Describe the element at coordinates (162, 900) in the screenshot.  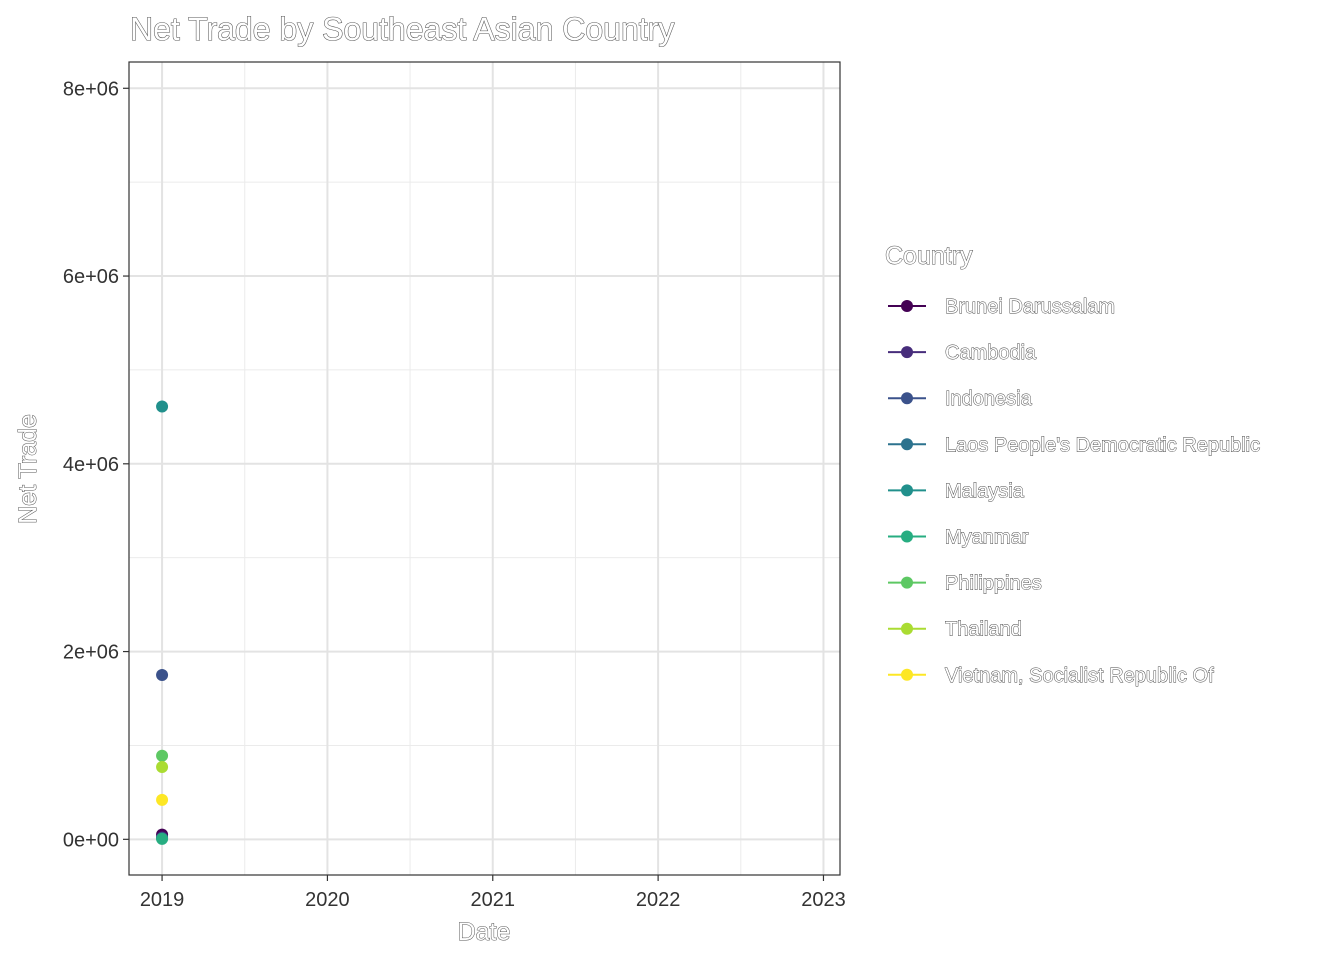
I see `x-tick-label: 2019` at that location.